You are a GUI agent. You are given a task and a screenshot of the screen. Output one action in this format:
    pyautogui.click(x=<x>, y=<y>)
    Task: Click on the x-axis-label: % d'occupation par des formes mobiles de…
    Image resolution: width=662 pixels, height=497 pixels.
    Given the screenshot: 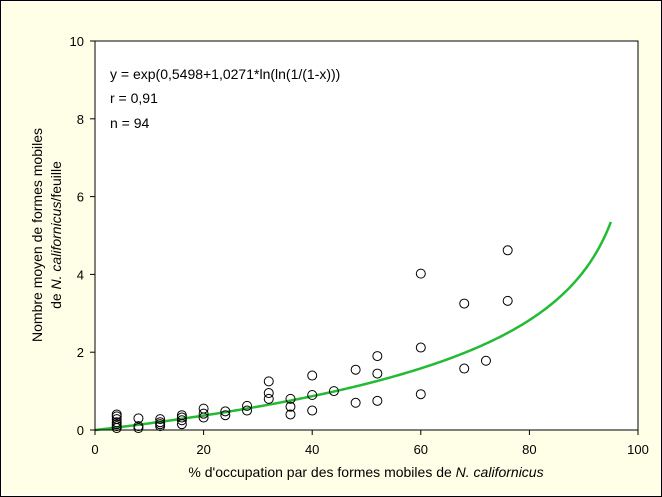 What is the action you would take?
    pyautogui.click(x=365, y=472)
    